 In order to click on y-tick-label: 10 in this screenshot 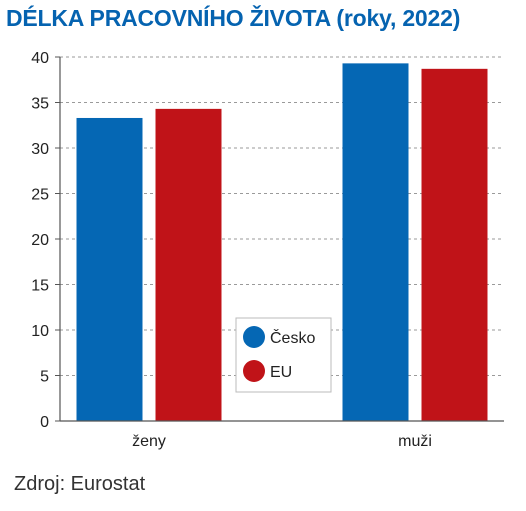, I will do `click(40, 331)`.